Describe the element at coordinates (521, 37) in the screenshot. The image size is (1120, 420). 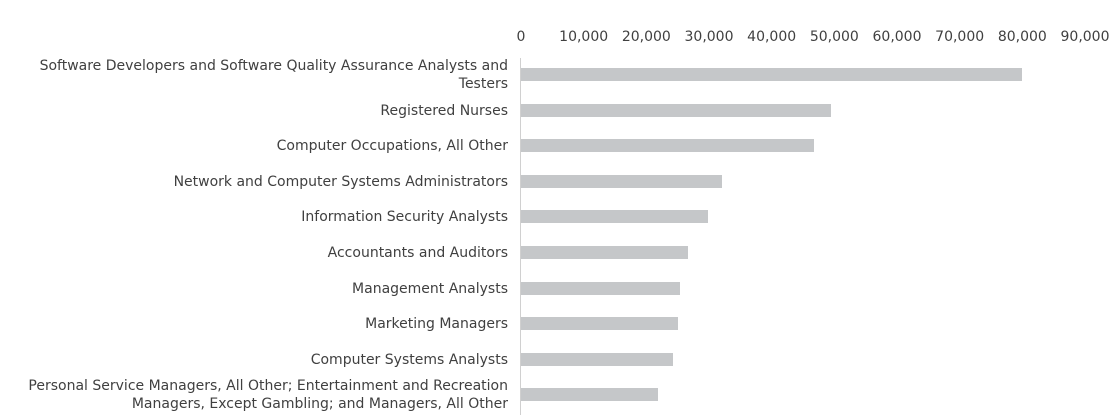
I see `x-tick-label: 0` at that location.